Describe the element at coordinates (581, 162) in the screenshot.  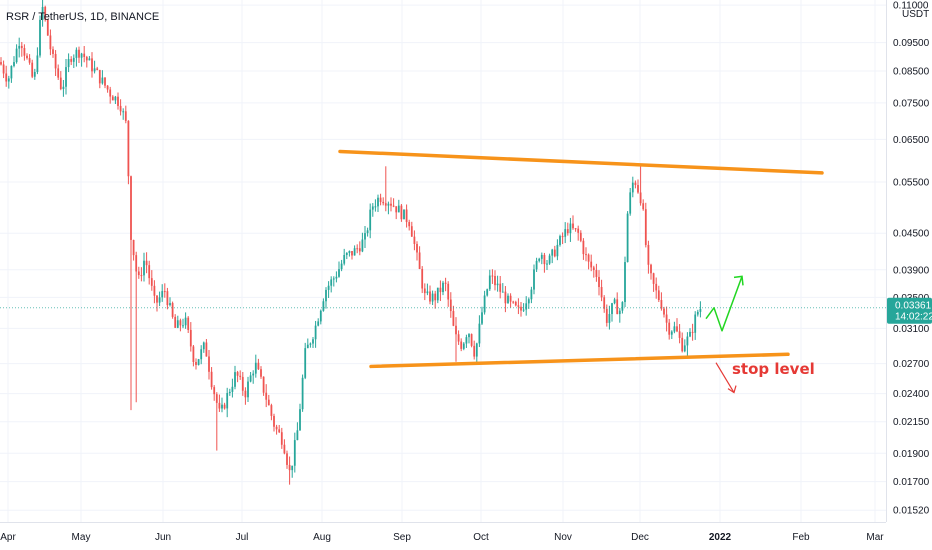
I see `resistance-trendline` at that location.